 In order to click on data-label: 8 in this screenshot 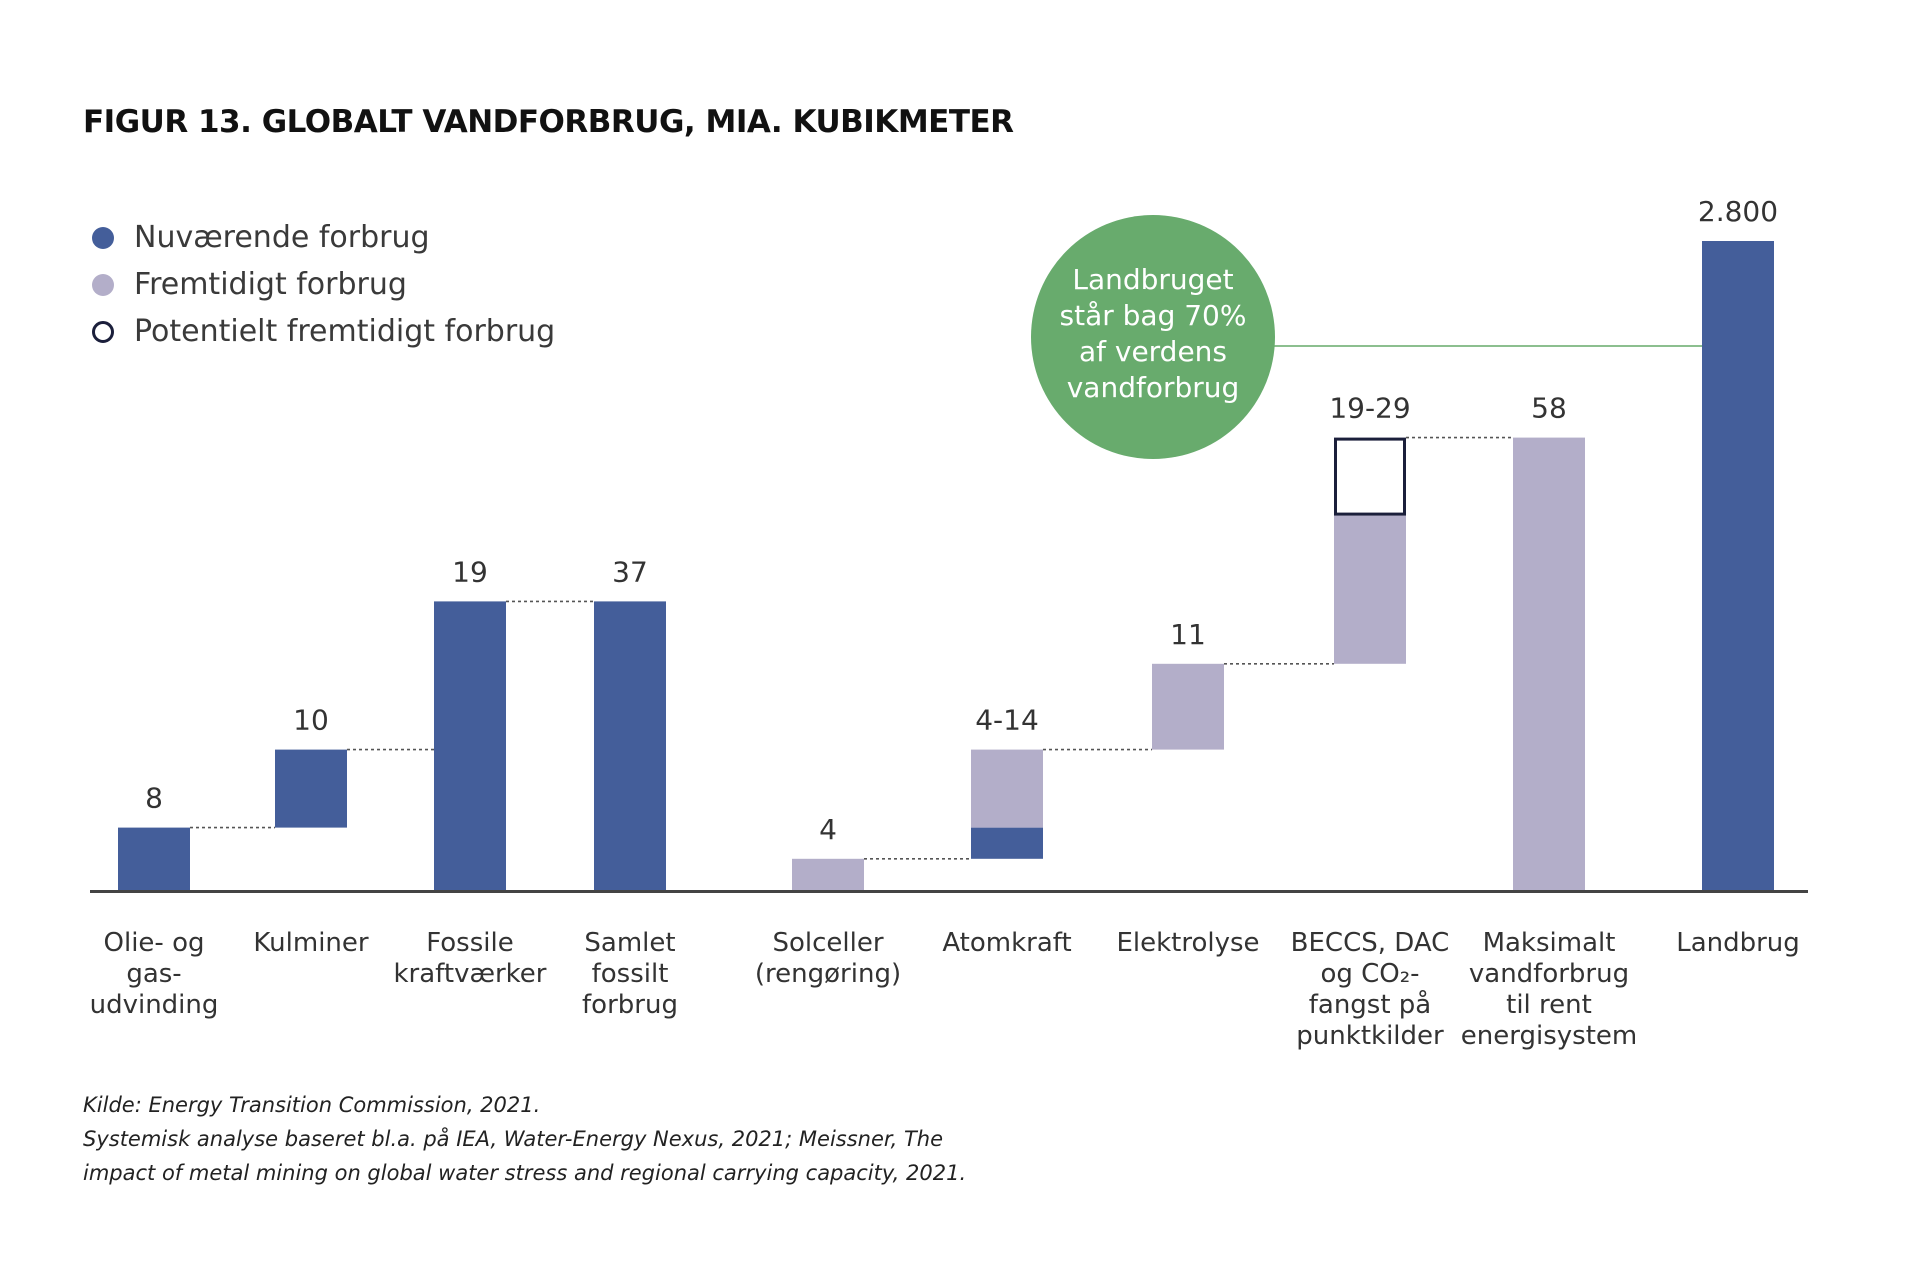, I will do `click(154, 798)`.